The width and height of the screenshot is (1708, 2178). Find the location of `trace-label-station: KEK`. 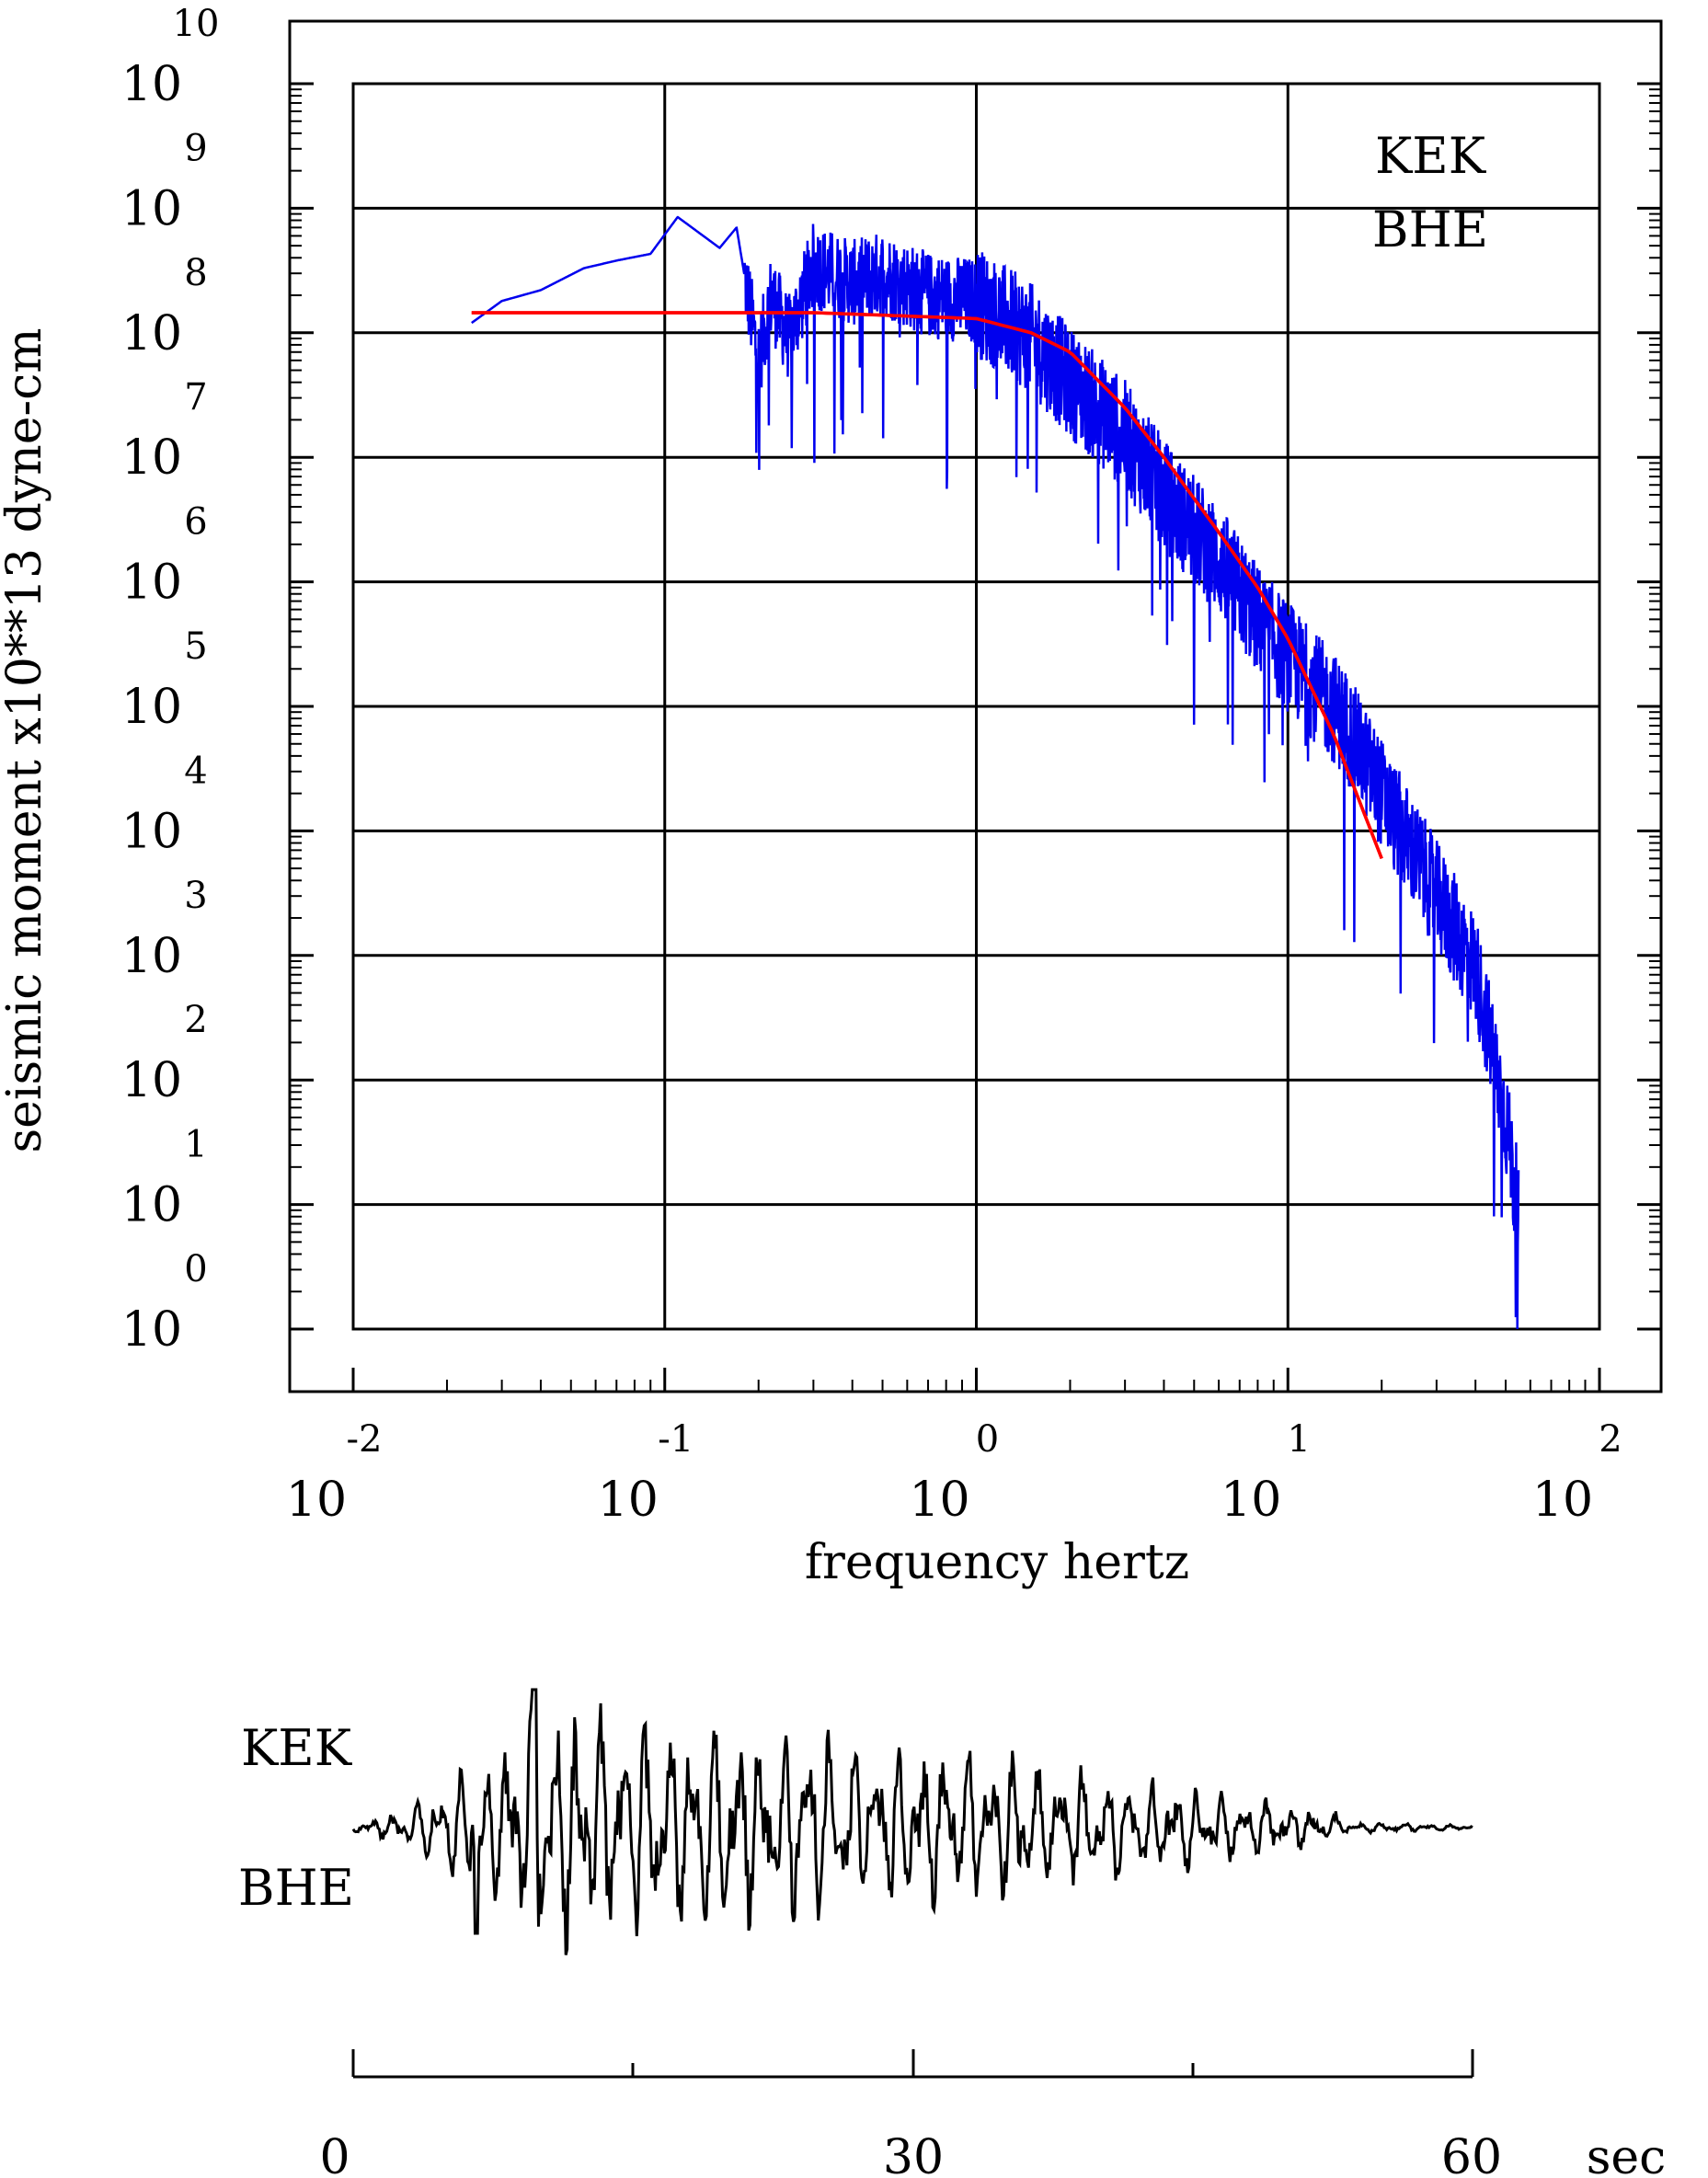

trace-label-station: KEK is located at coordinates (297, 1748).